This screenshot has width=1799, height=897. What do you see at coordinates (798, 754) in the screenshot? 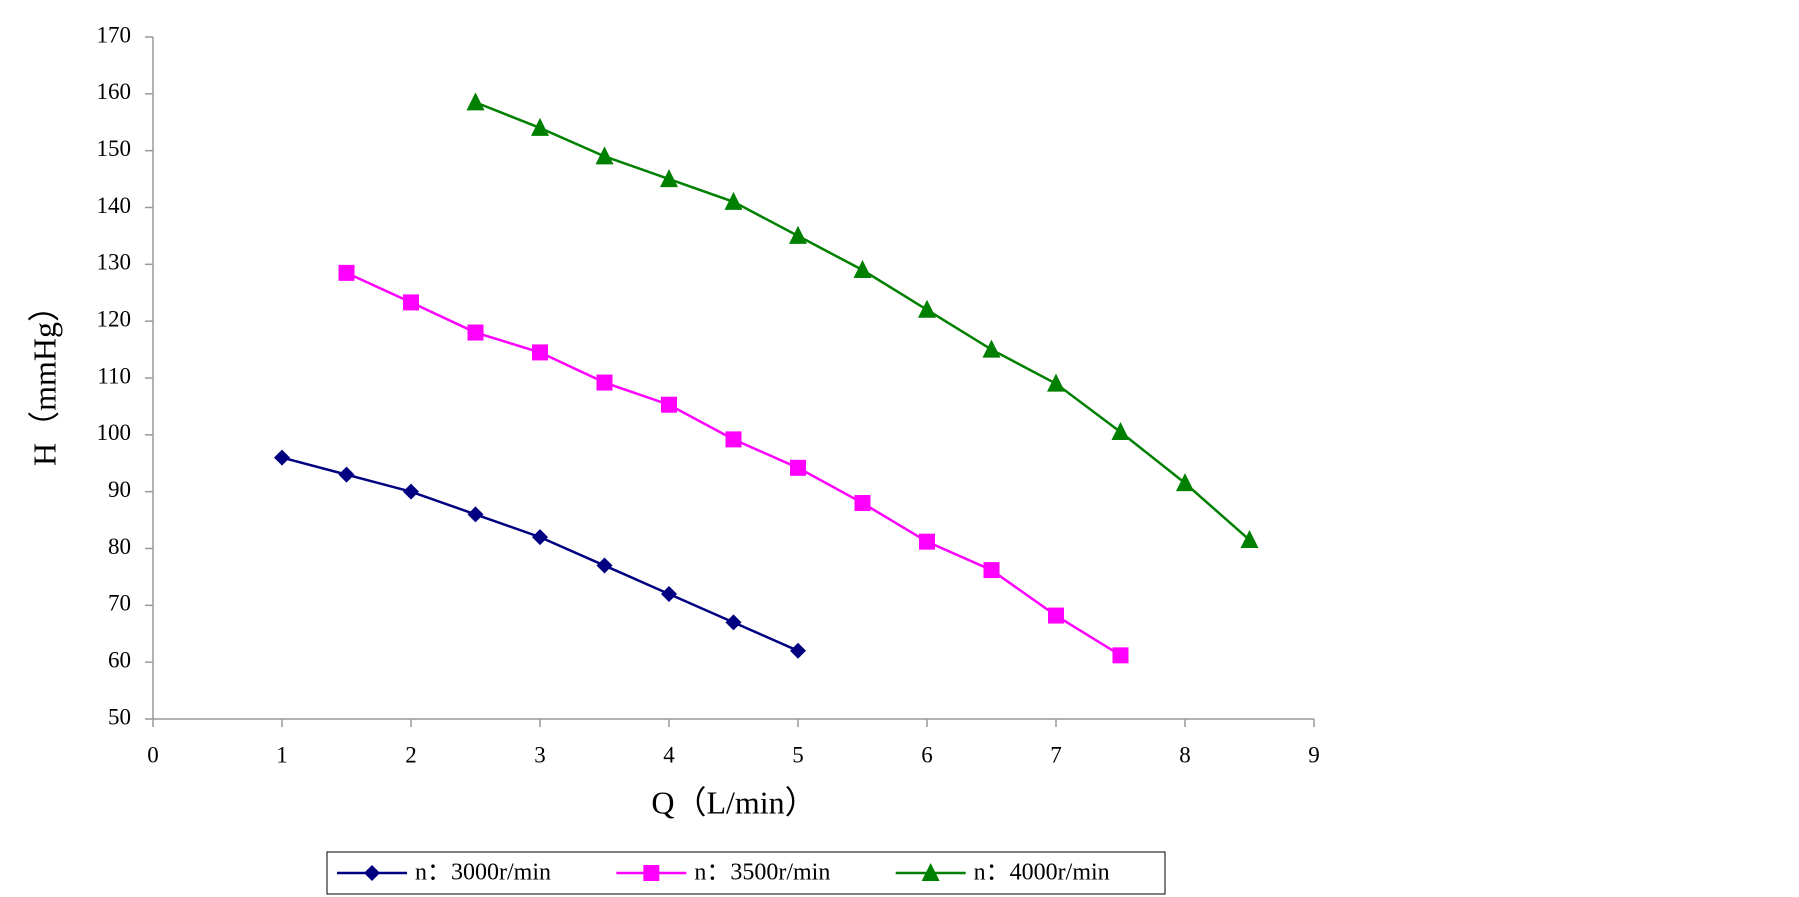
I see `x-tick-label: 5` at bounding box center [798, 754].